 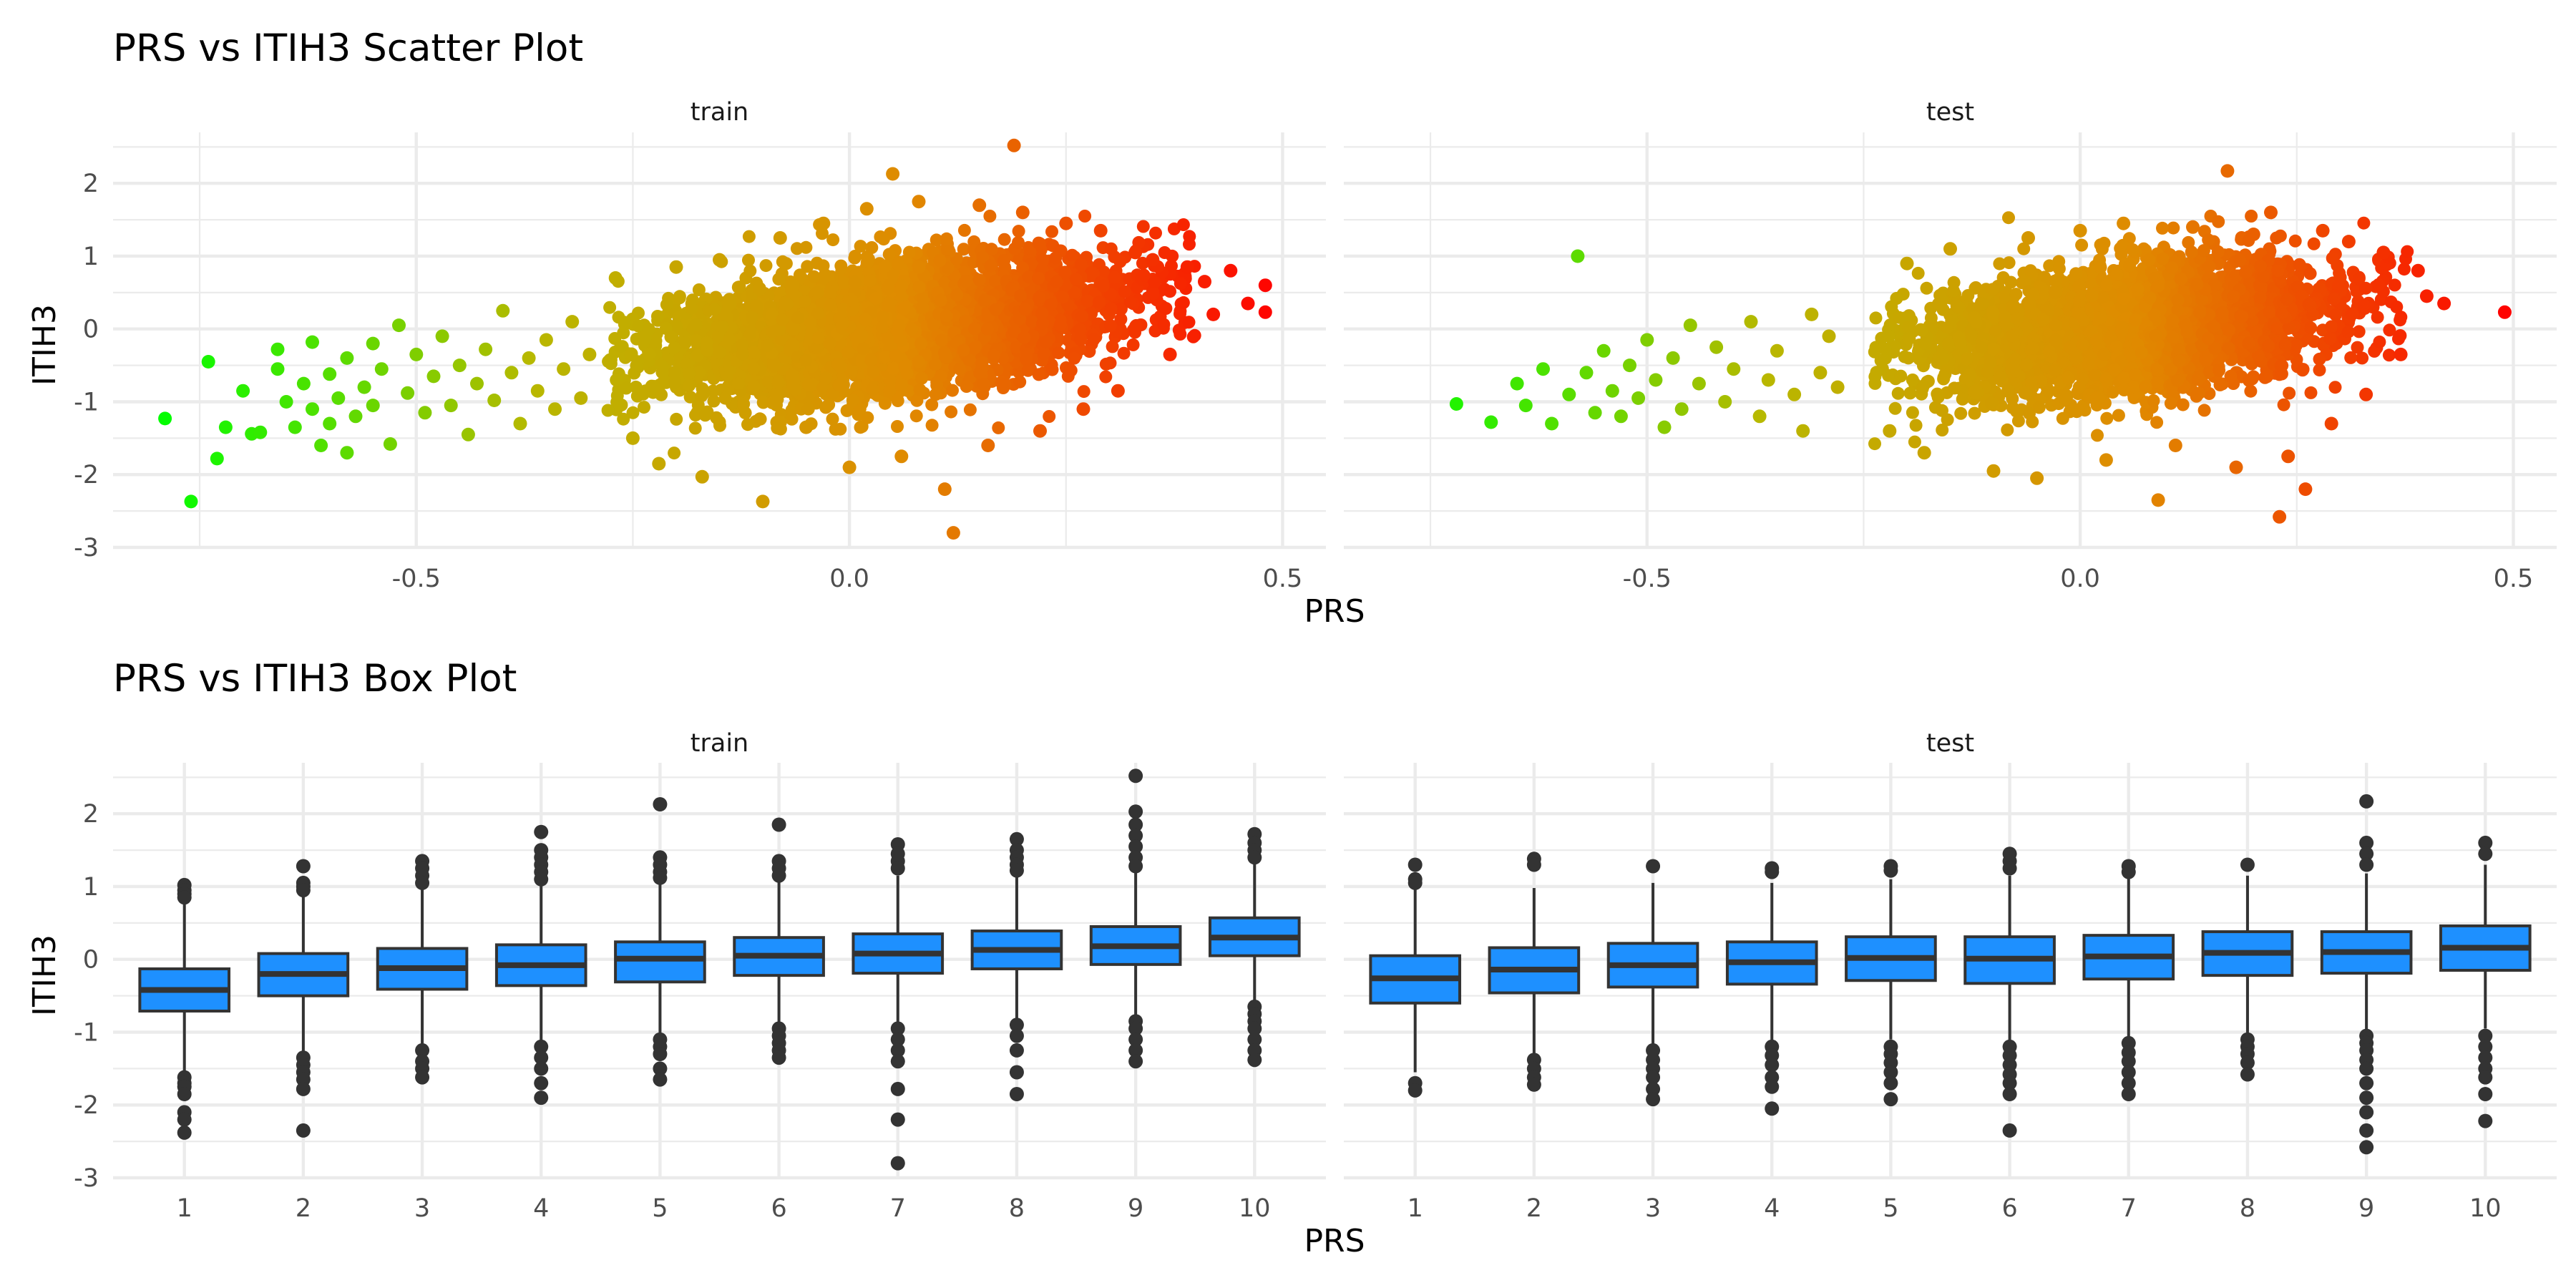 What do you see at coordinates (416, 579) in the screenshot?
I see `x-tick-label: -0.5` at bounding box center [416, 579].